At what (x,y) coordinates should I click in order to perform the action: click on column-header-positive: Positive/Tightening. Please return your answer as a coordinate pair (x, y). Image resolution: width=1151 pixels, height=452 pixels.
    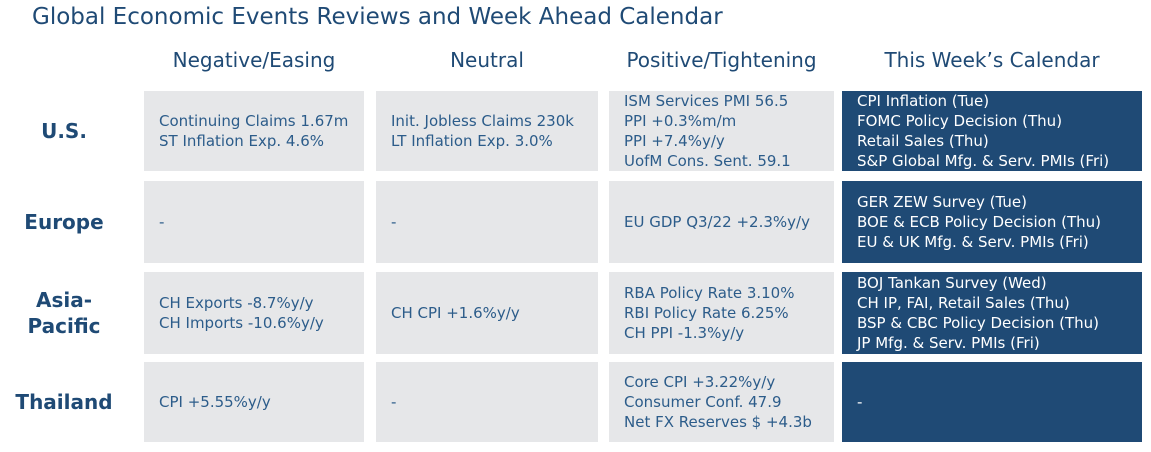
    Looking at the image, I should click on (721, 60).